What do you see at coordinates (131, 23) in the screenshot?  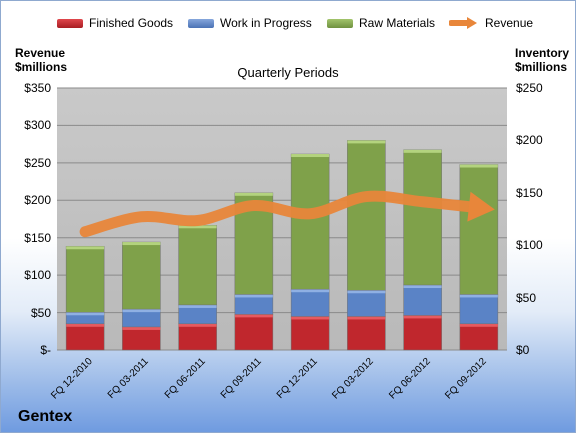 I see `legend-label-finished-goods: Finished Goods` at bounding box center [131, 23].